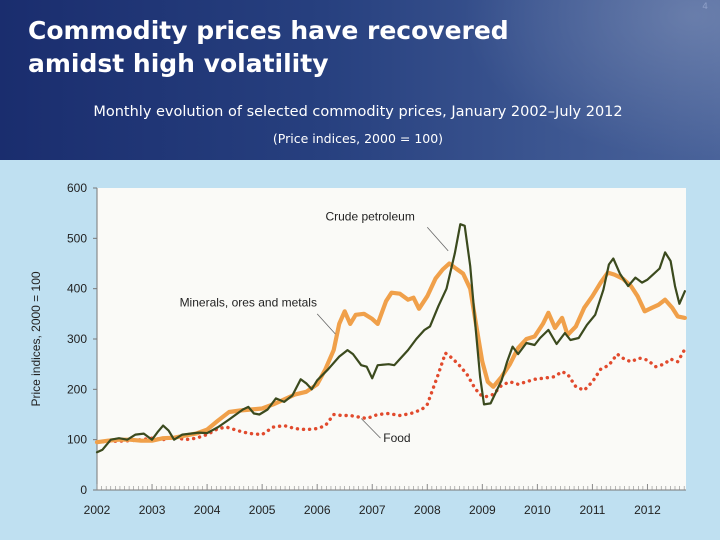 Image resolution: width=720 pixels, height=540 pixels. I want to click on x-tick-label: 2006, so click(317, 510).